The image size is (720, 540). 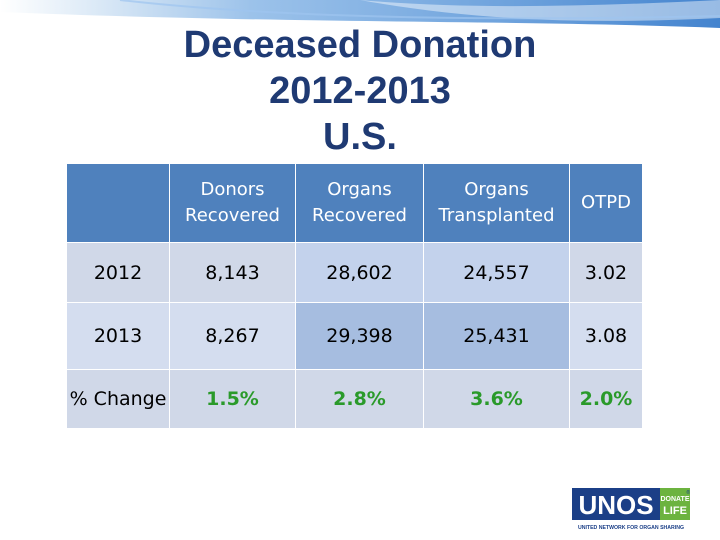 What do you see at coordinates (118, 272) in the screenshot?
I see `row-label: 2012` at bounding box center [118, 272].